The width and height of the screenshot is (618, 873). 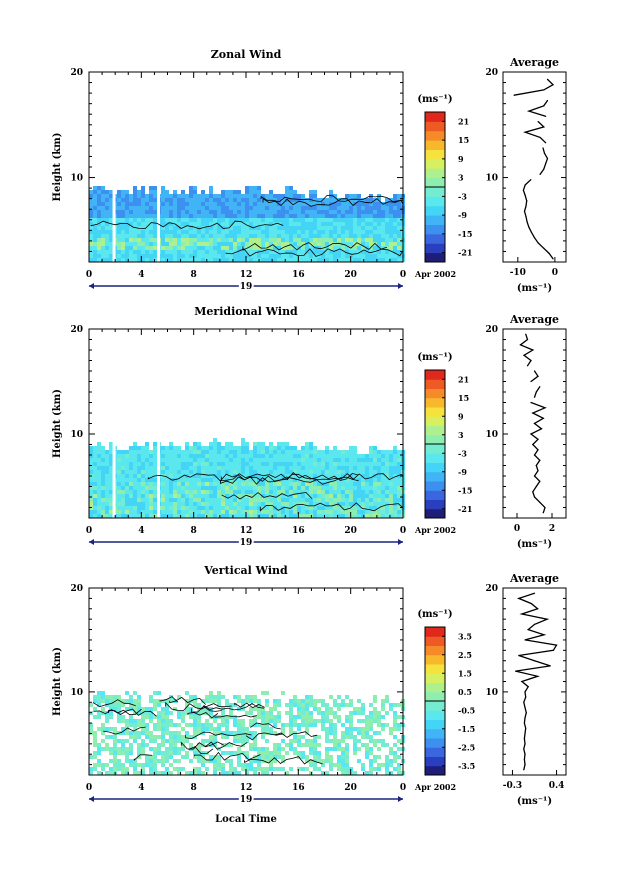 What do you see at coordinates (246, 54) in the screenshot?
I see `panel-title: Zonal Wind` at bounding box center [246, 54].